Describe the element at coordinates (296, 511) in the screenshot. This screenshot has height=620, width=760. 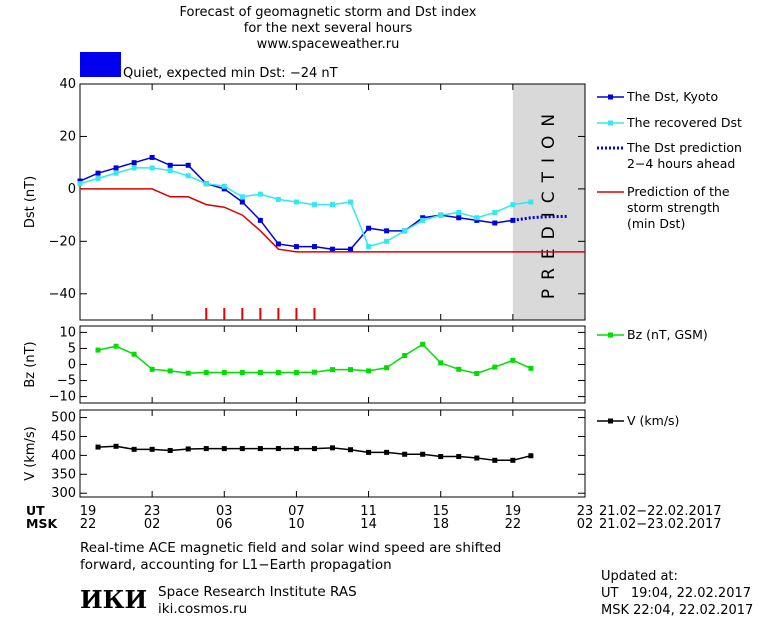
I see `ut-tick-label: 07` at that location.